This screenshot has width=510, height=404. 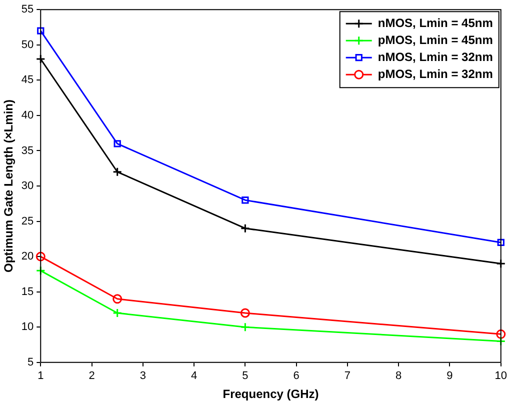 I want to click on y-tick-label: 10, so click(x=27, y=327).